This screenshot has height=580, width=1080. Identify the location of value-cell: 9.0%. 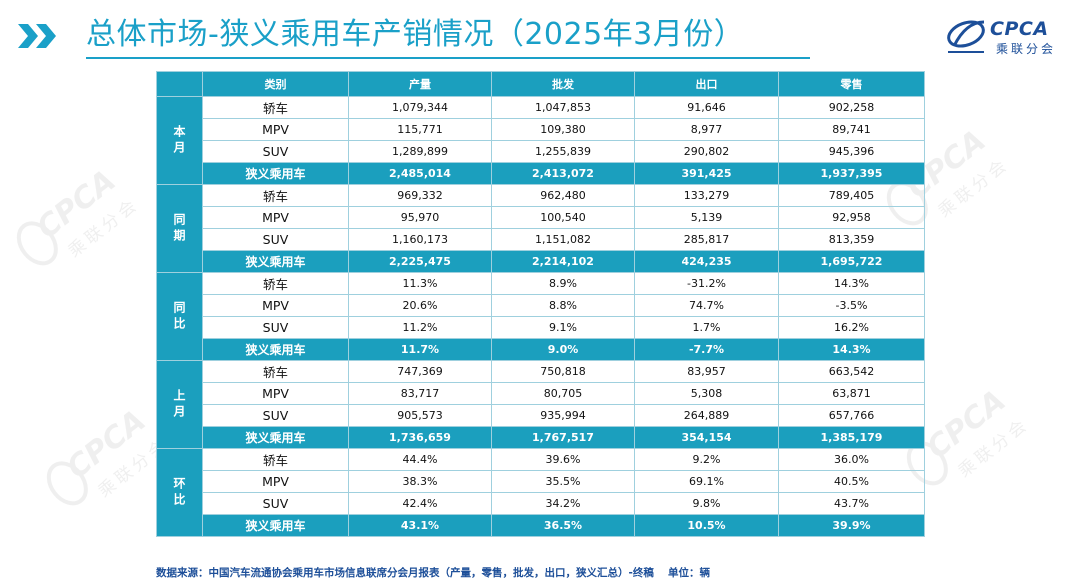
(563, 349).